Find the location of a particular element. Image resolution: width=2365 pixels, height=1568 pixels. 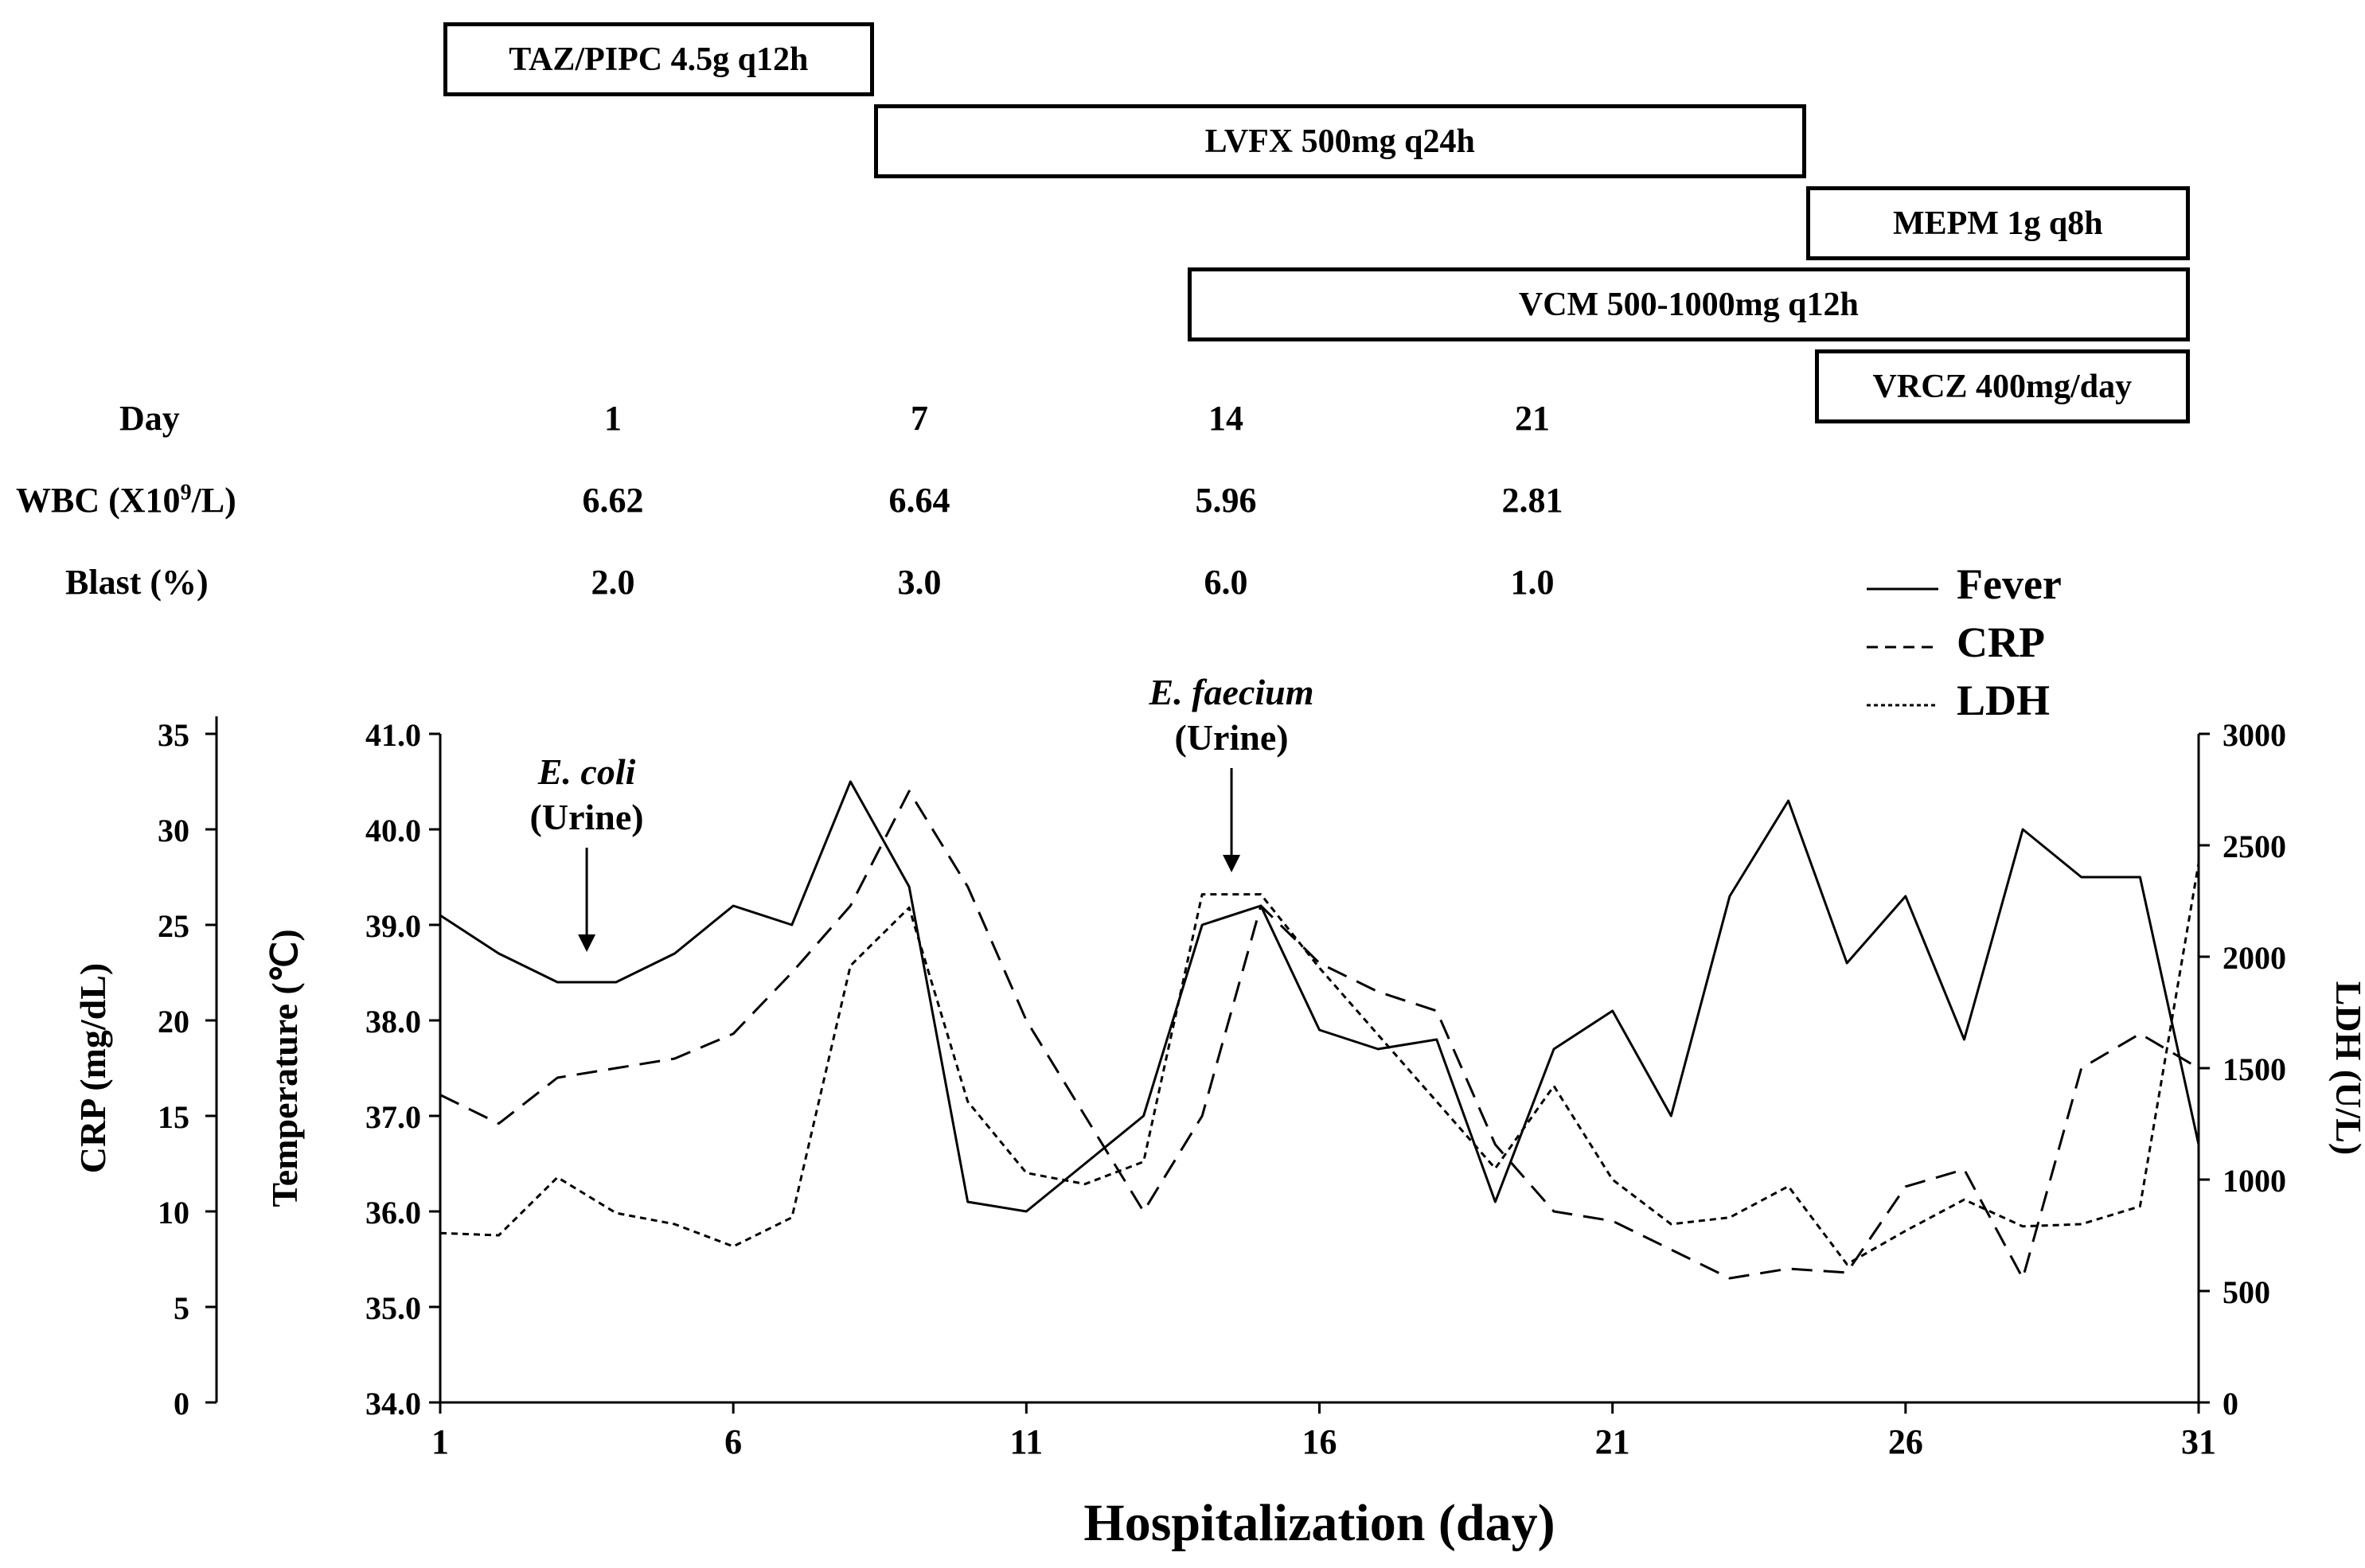

temperature-tick-label-0: 34.0 is located at coordinates (393, 1404).